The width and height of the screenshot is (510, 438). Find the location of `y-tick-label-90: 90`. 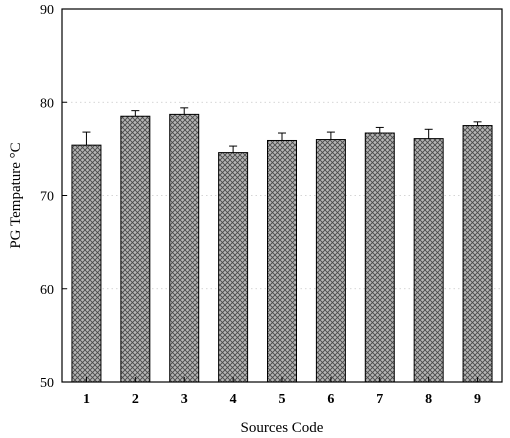

y-tick-label-90: 90 is located at coordinates (47, 10).